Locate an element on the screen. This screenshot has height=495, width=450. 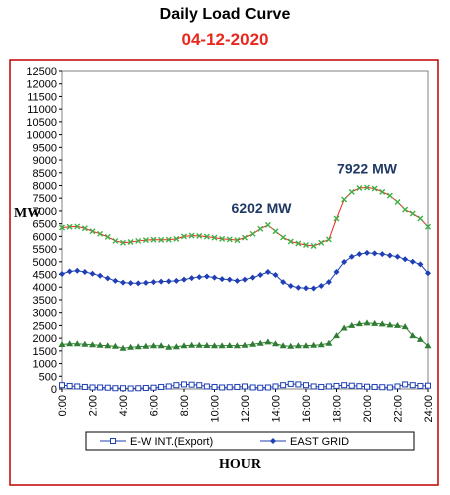
y-tick-label: 2500 is located at coordinates (45, 326).